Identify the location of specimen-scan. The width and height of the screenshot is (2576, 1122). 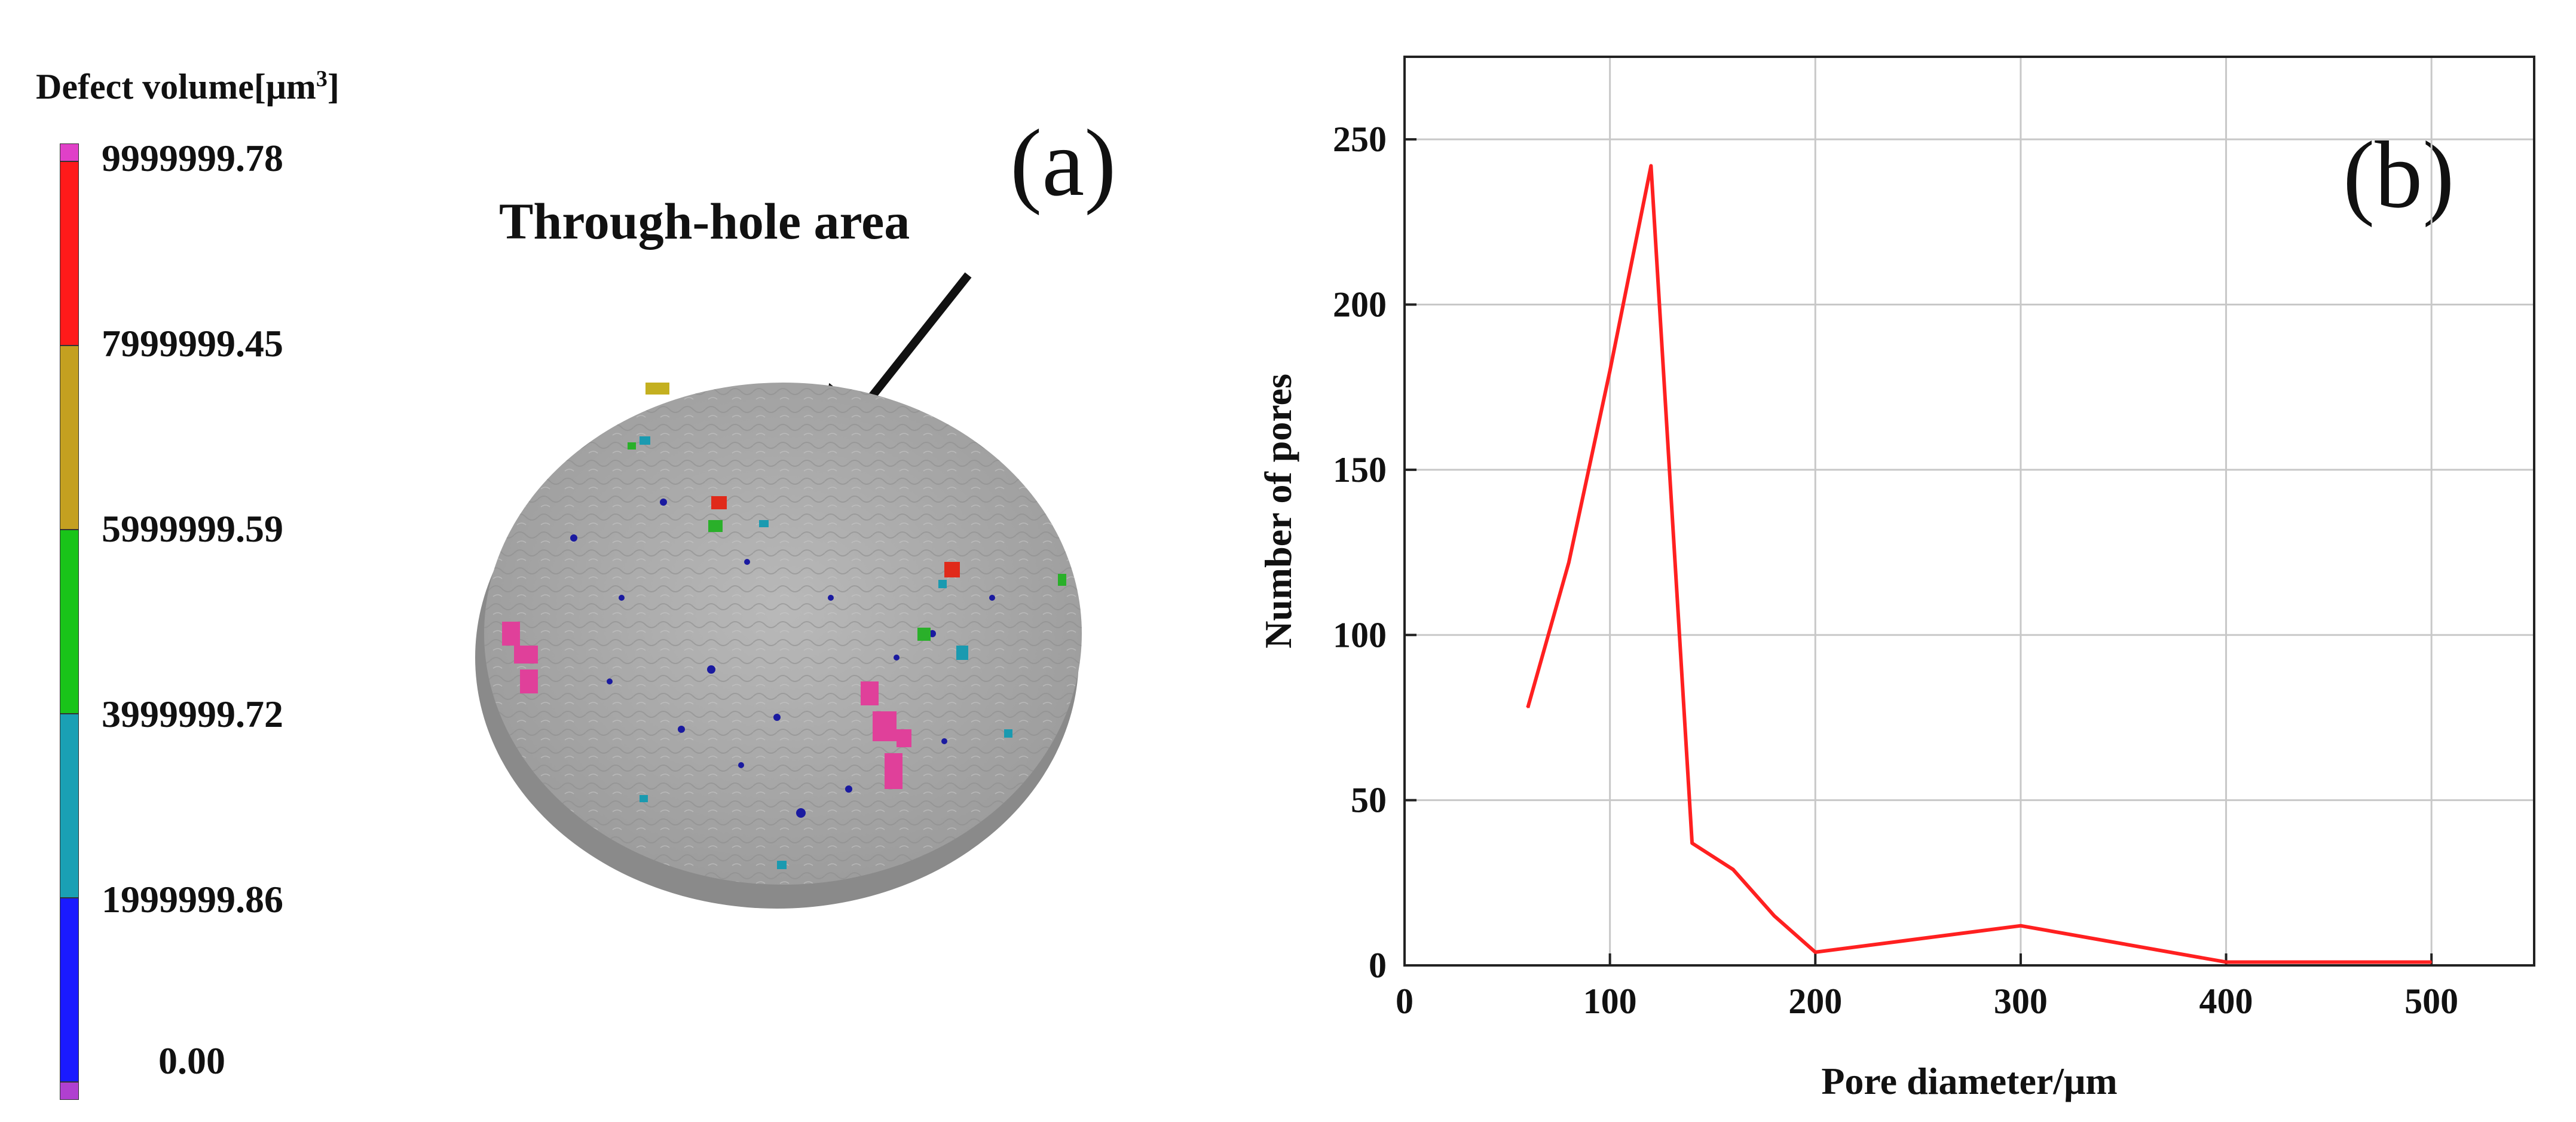
(778, 646).